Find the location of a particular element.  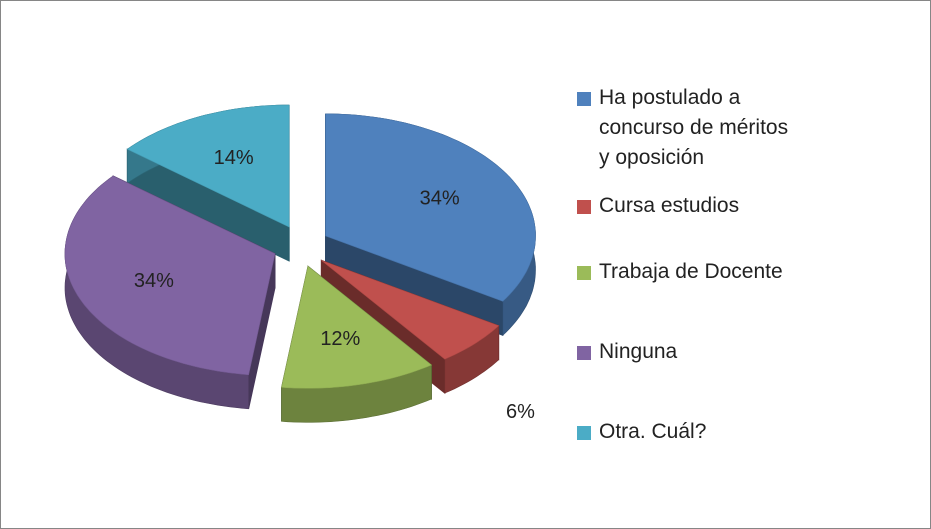

data-label: 6% is located at coordinates (520, 412).